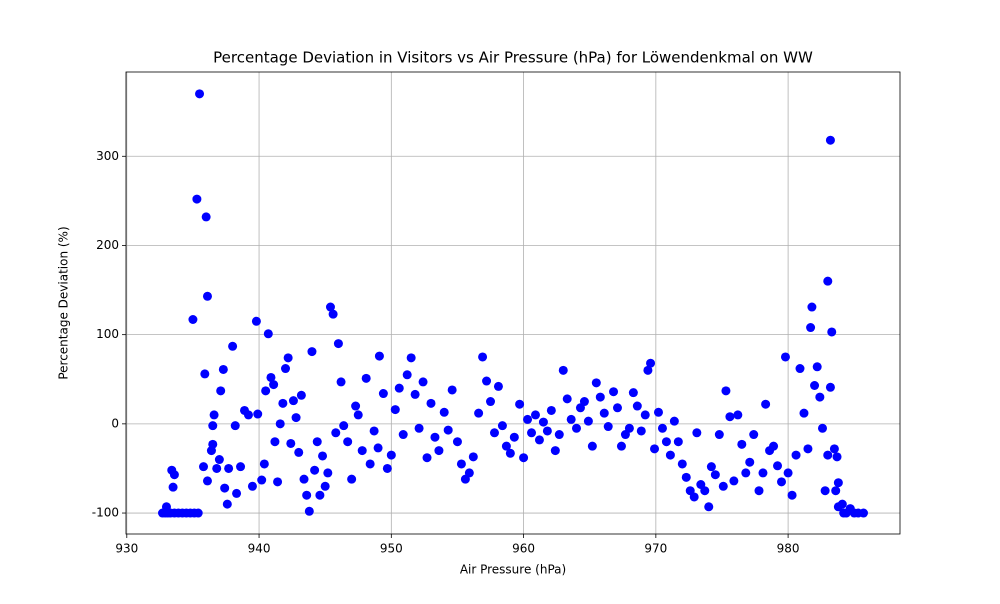 The image size is (1000, 604). I want to click on y-axis-label: Percentage Deviation (%), so click(64, 302).